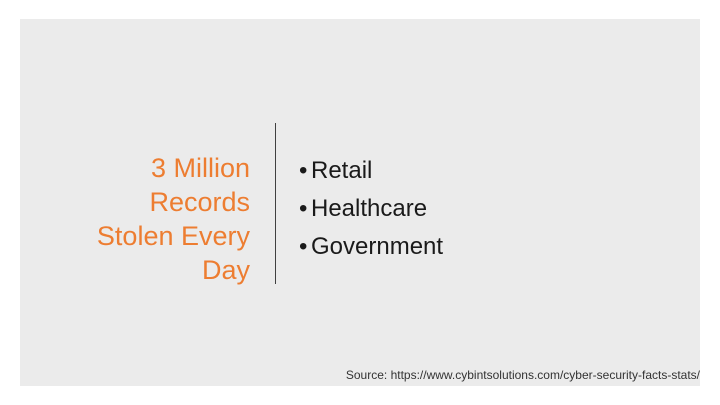 This screenshot has width=720, height=405. Describe the element at coordinates (275, 203) in the screenshot. I see `vertical-divider` at that location.